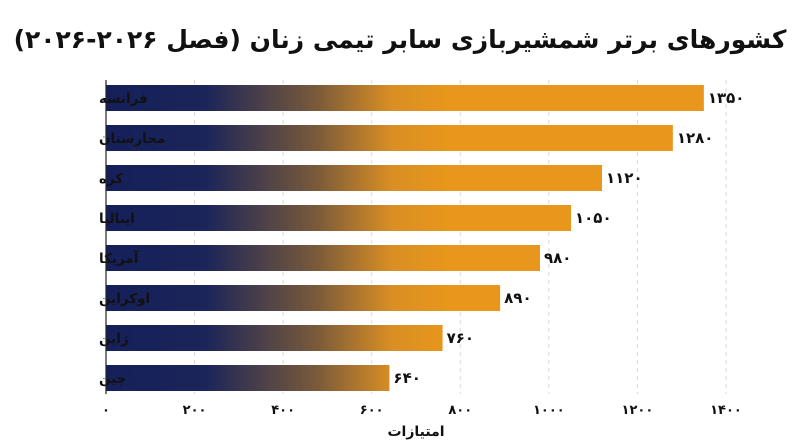 Image resolution: width=800 pixels, height=447 pixels. I want to click on value-label: ۶۴۰, so click(406, 378).